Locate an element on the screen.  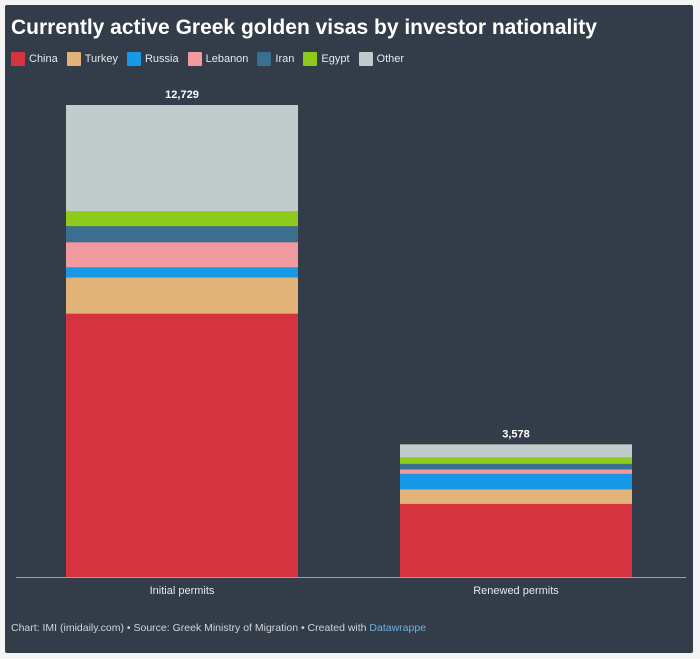
legend-label: Lebanon is located at coordinates (227, 59).